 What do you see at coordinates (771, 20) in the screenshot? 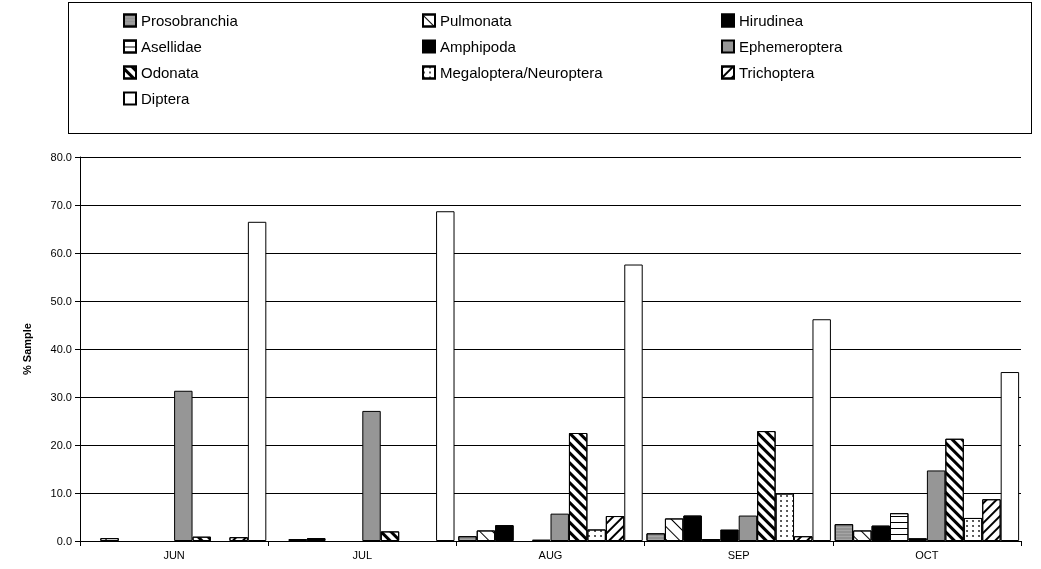
I see `legend-label: Hirudinea` at bounding box center [771, 20].